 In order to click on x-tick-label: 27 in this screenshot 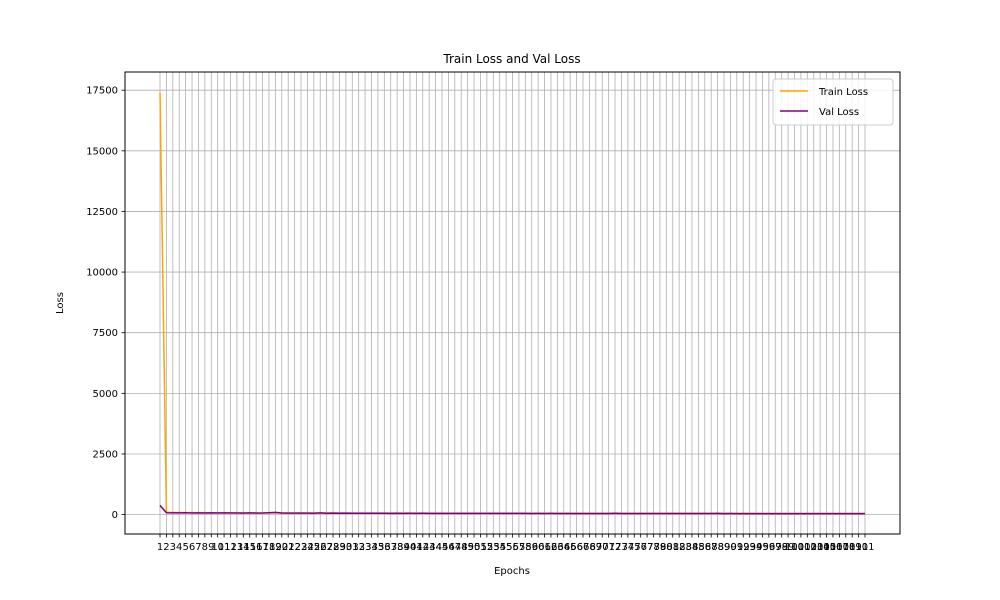, I will do `click(326, 547)`.